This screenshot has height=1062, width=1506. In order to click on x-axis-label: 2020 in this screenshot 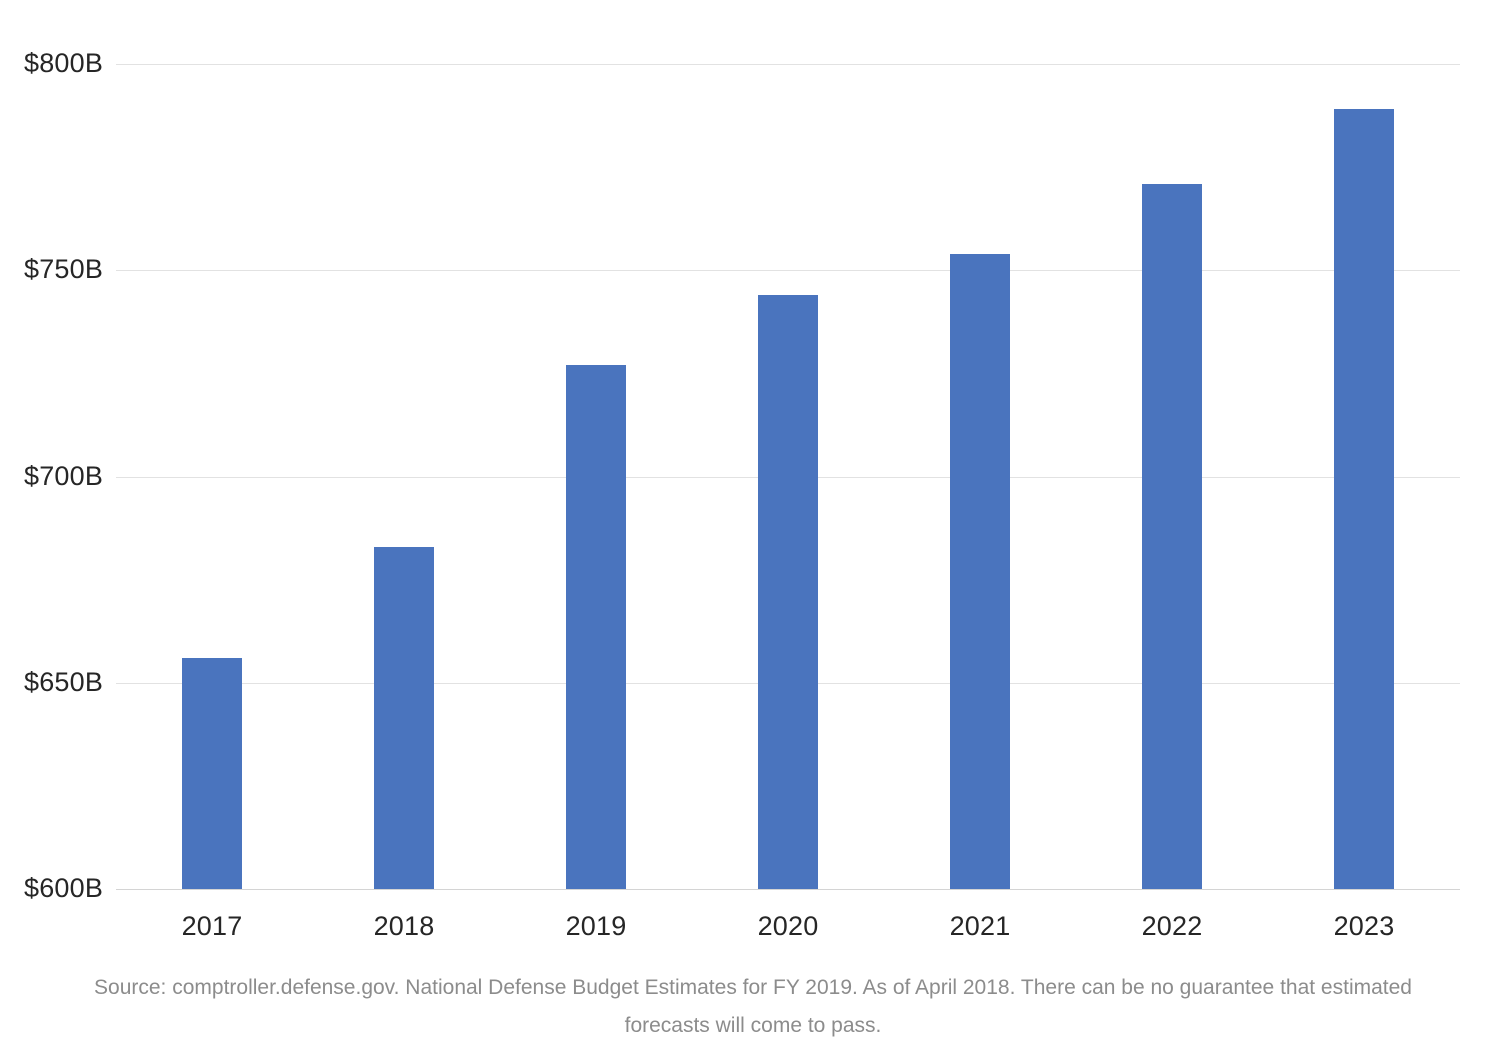, I will do `click(788, 926)`.